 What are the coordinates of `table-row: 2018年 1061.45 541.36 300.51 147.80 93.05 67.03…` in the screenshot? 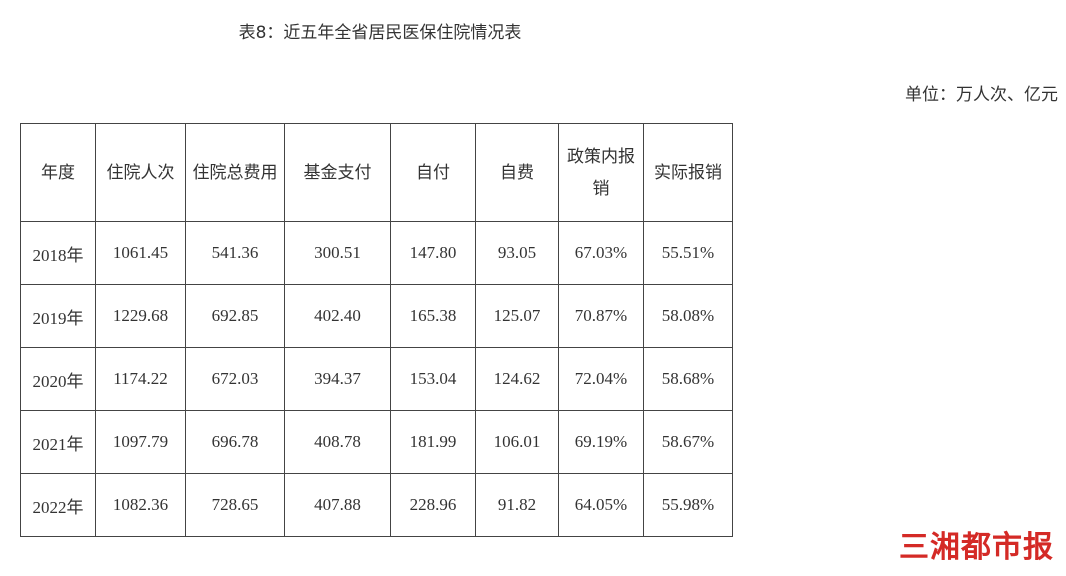 It's located at (376, 253).